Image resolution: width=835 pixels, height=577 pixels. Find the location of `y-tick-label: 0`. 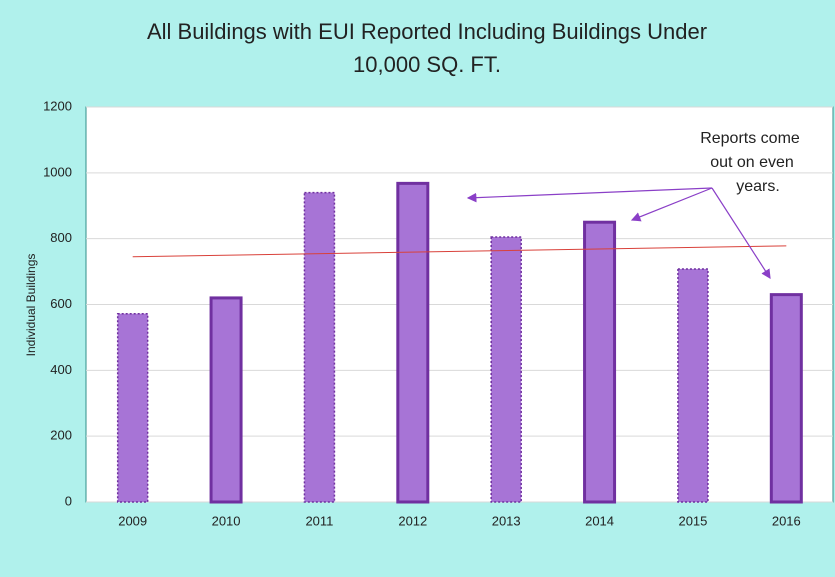

y-tick-label: 0 is located at coordinates (68, 500).